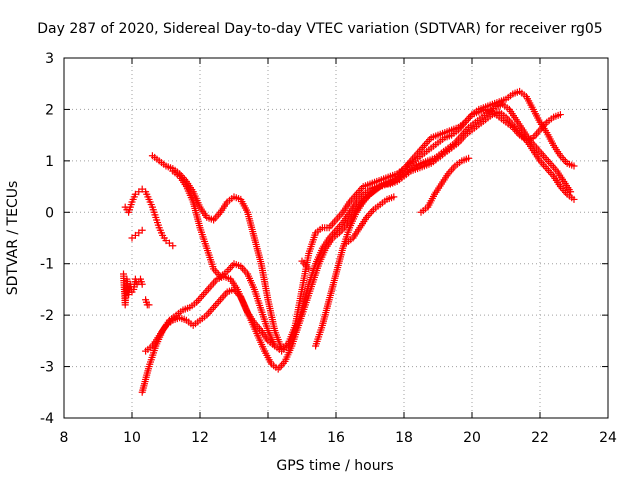 The image size is (640, 480). Describe the element at coordinates (49, 162) in the screenshot. I see `y-tick-label: 1` at that location.